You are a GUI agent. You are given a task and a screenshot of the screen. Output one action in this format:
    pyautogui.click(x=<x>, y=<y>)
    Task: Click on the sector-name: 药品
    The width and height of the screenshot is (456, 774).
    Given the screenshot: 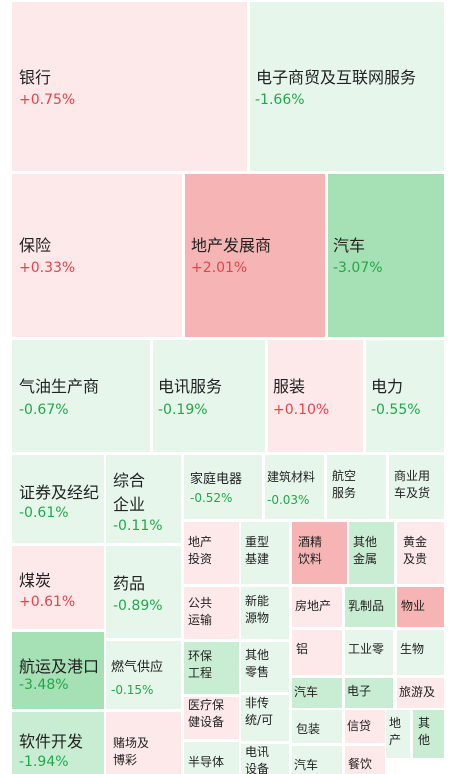 What is the action you would take?
    pyautogui.click(x=129, y=583)
    